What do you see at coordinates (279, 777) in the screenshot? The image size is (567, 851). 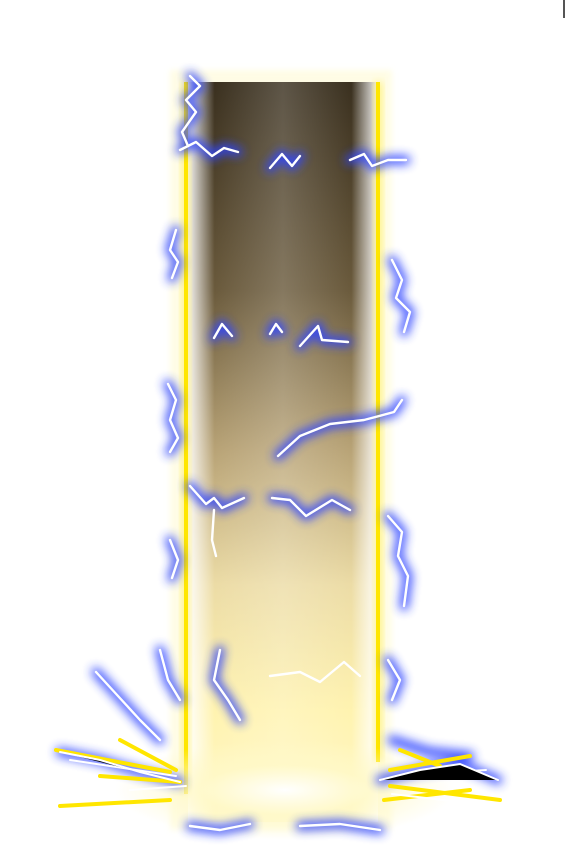 I see `spark-rays-white` at bounding box center [279, 777].